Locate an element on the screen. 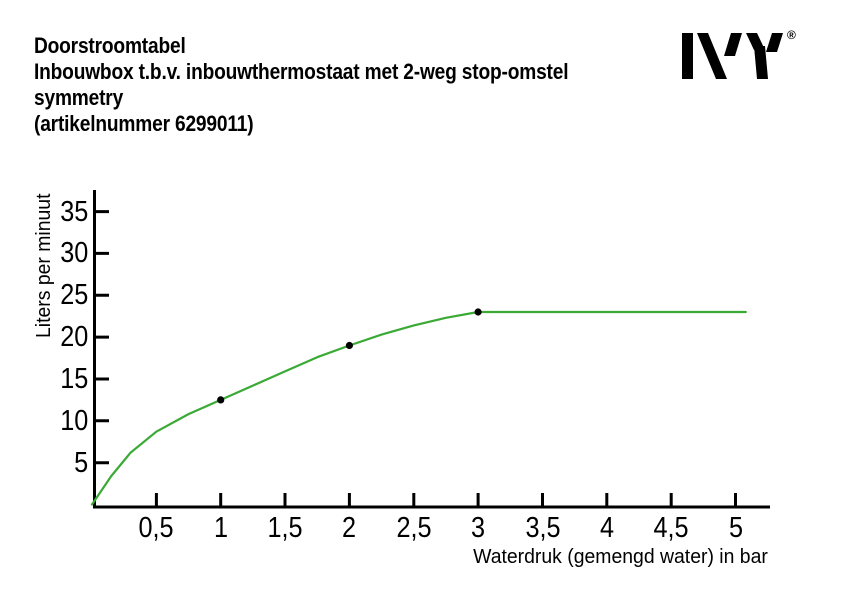 This screenshot has height=595, width=842. x-tick-label-2-5: 2,5 is located at coordinates (414, 528).